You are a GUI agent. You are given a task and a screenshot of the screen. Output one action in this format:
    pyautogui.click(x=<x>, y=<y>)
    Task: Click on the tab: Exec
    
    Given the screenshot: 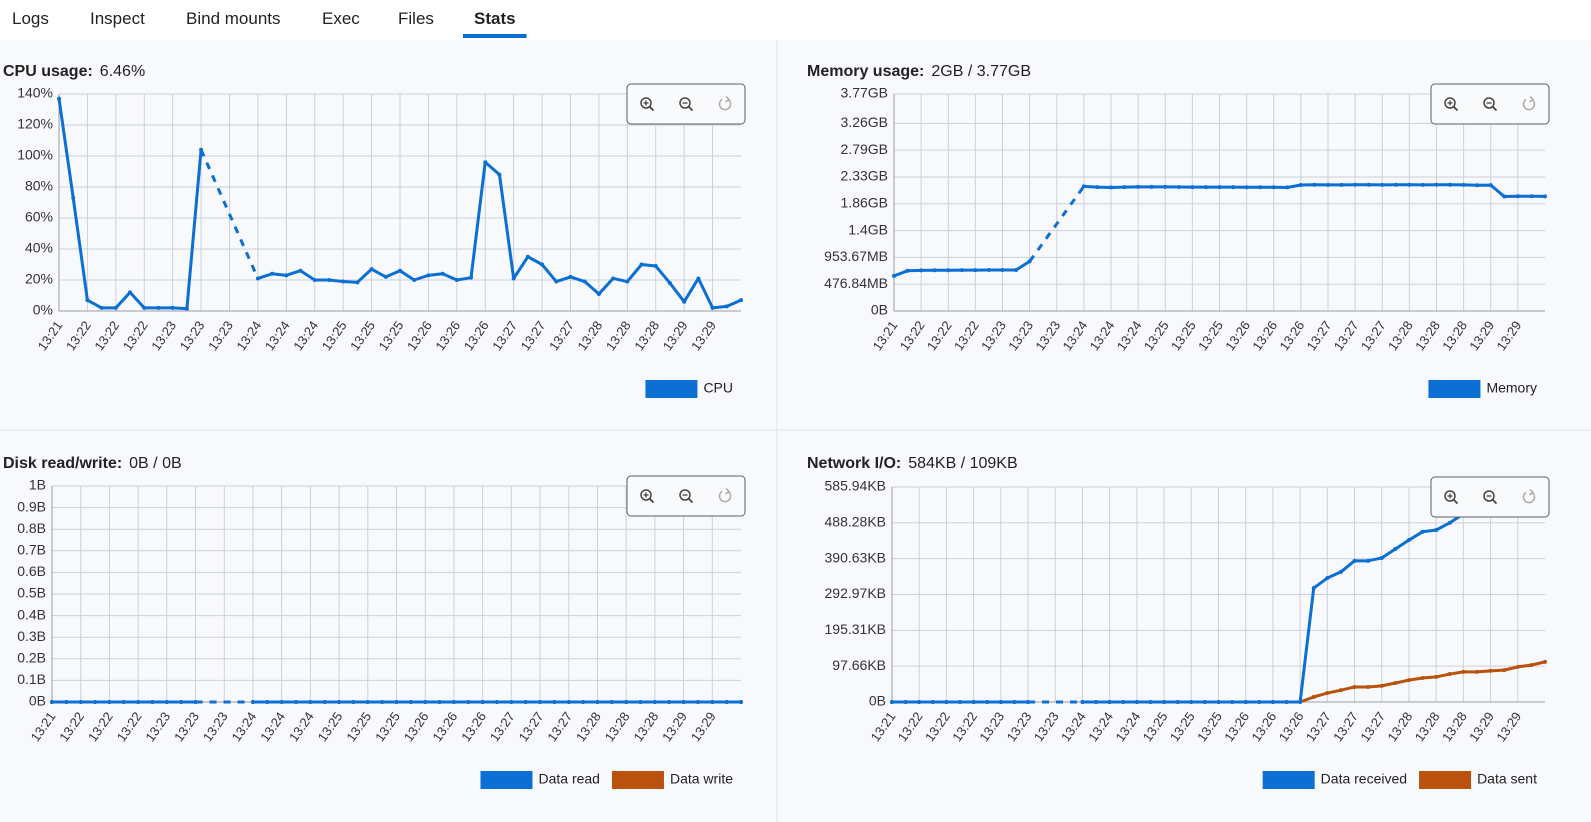 What is the action you would take?
    pyautogui.click(x=341, y=18)
    